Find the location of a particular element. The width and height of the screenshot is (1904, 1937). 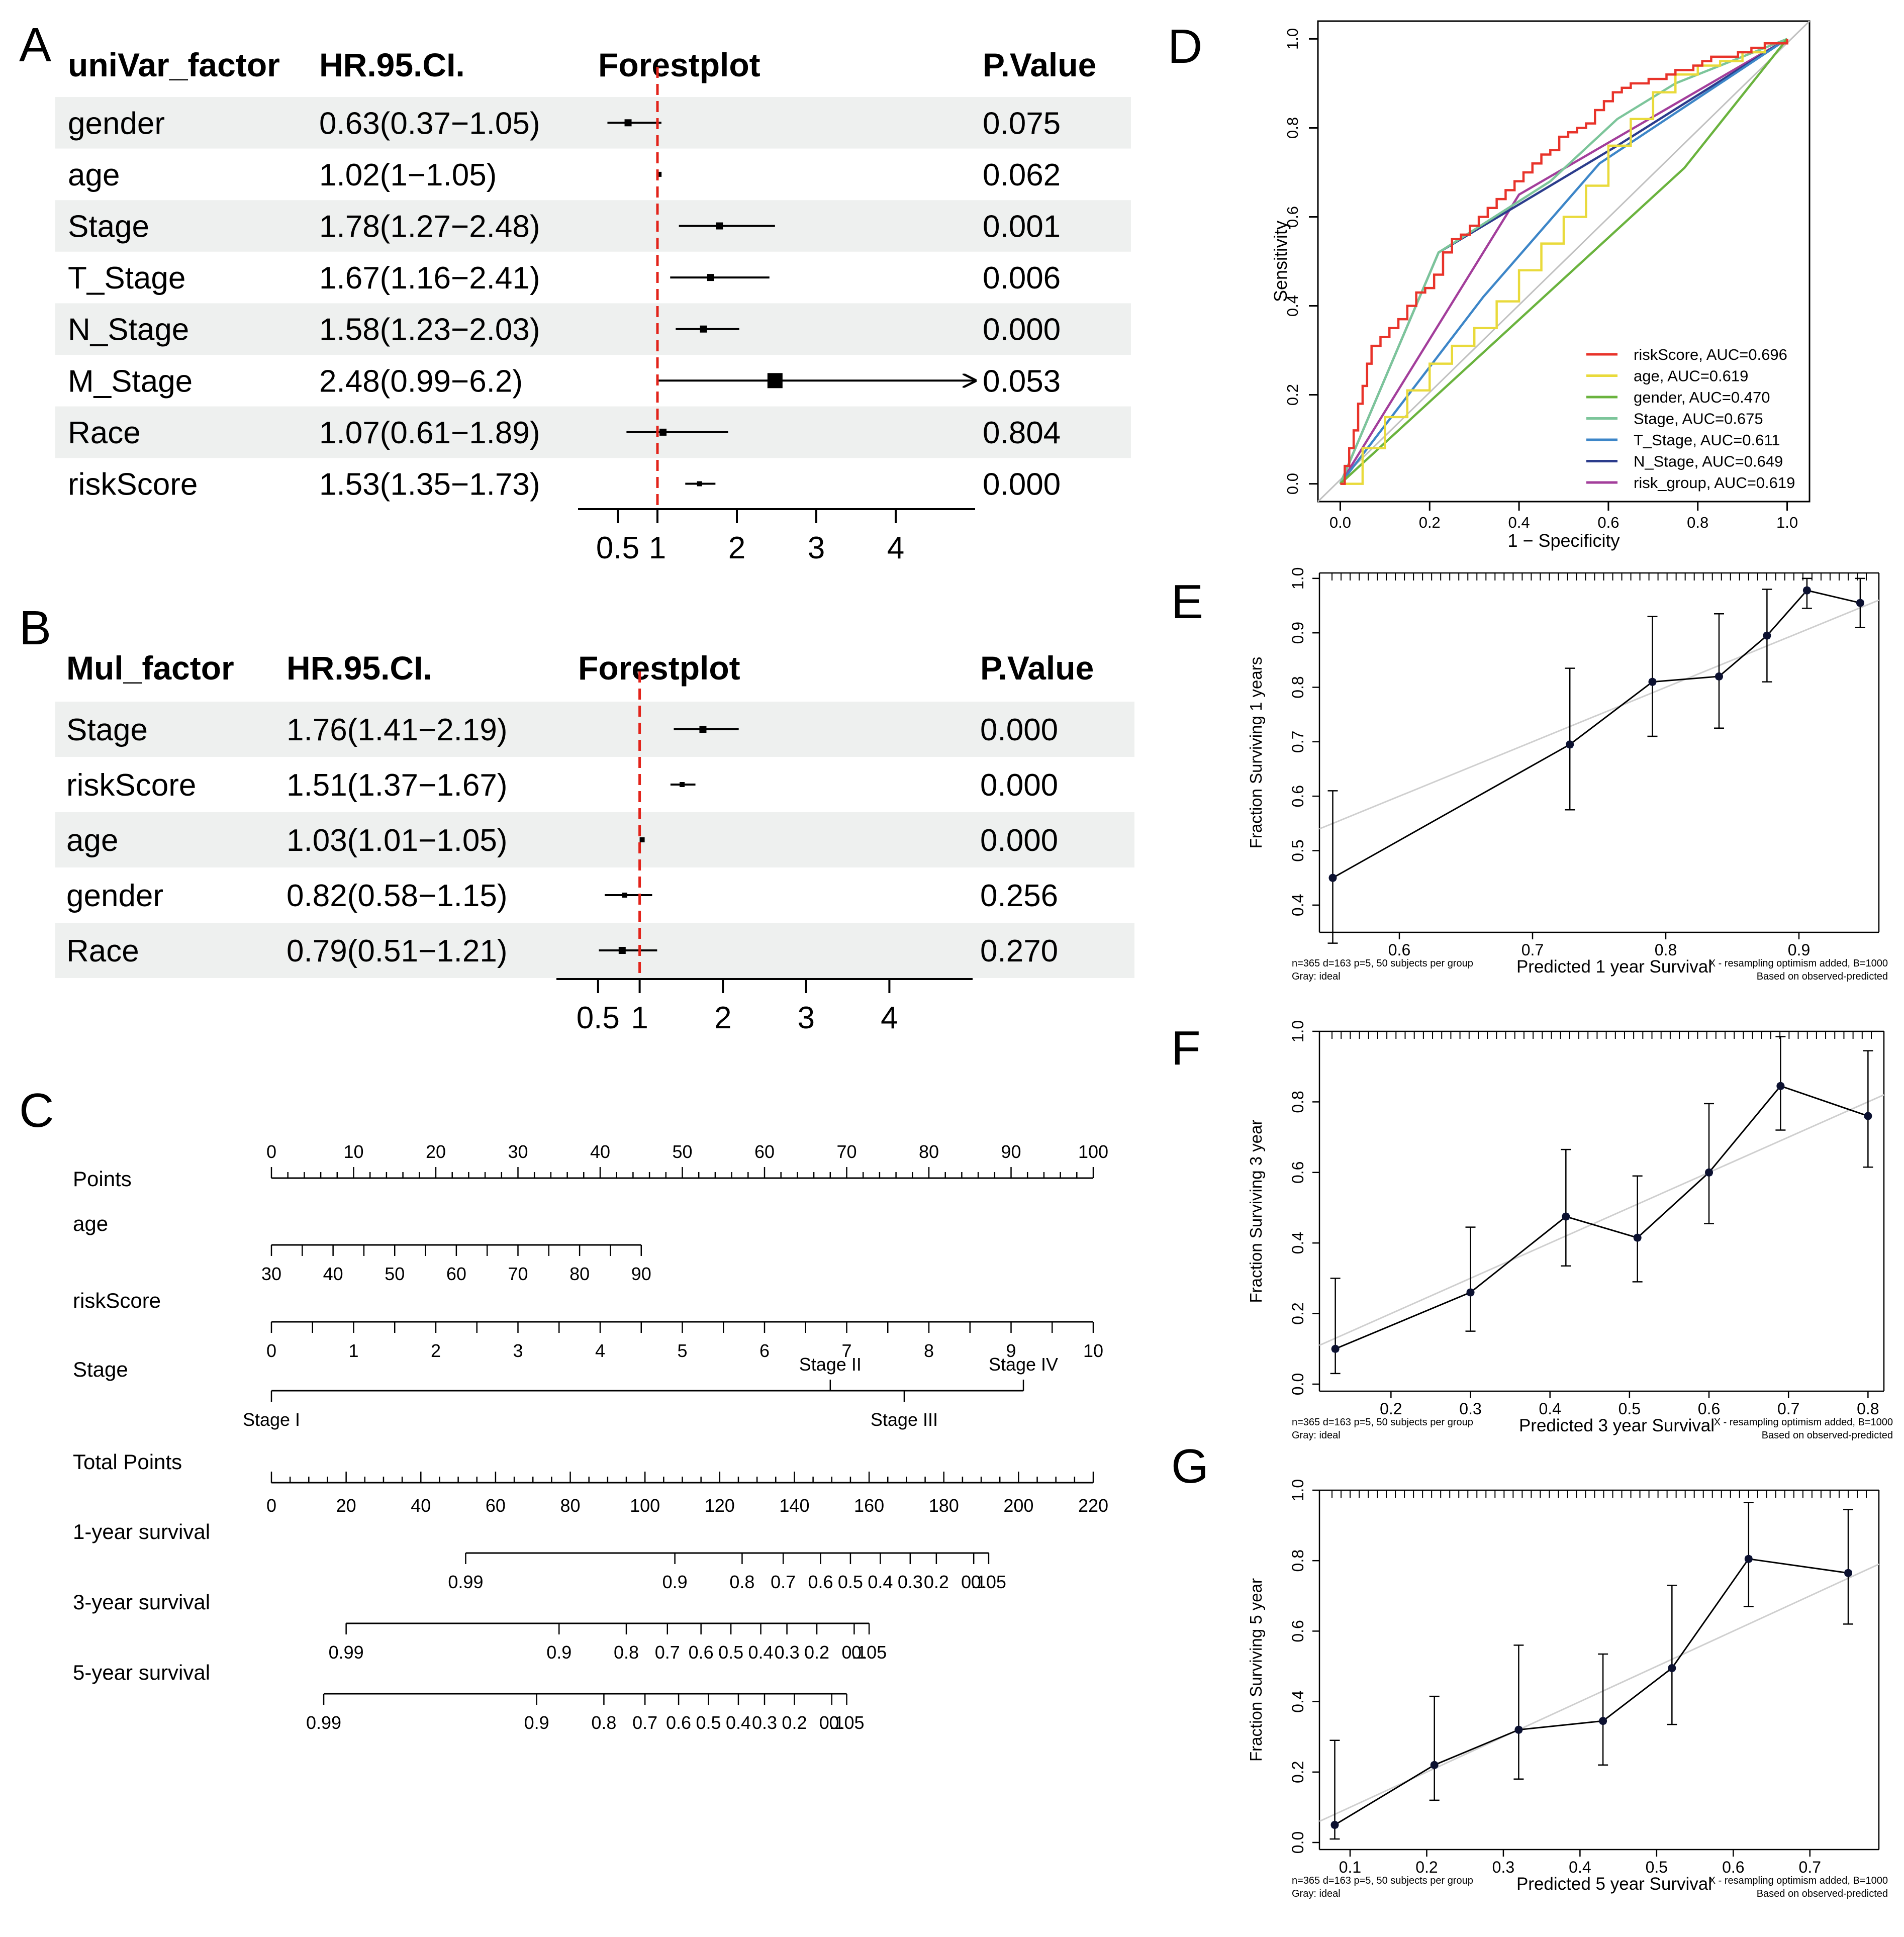

forest-factor-label: M_Stage is located at coordinates (130, 381).